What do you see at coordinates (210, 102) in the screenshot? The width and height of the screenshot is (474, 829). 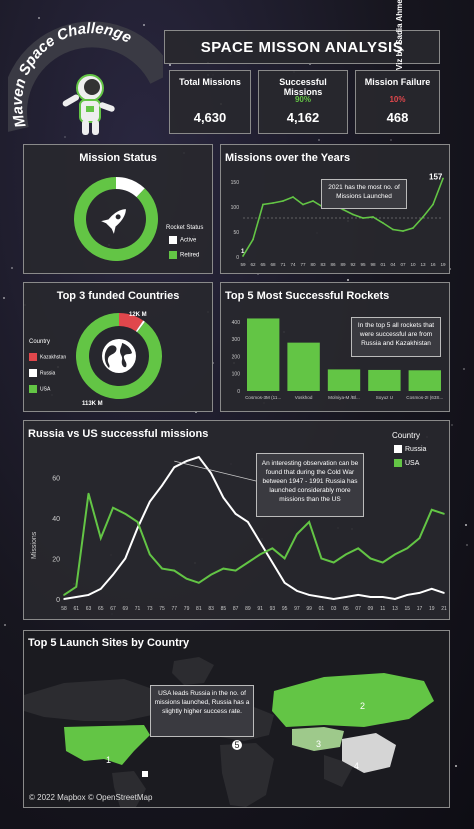 I see `kpi-total-missions: Total Missions 4,630` at bounding box center [210, 102].